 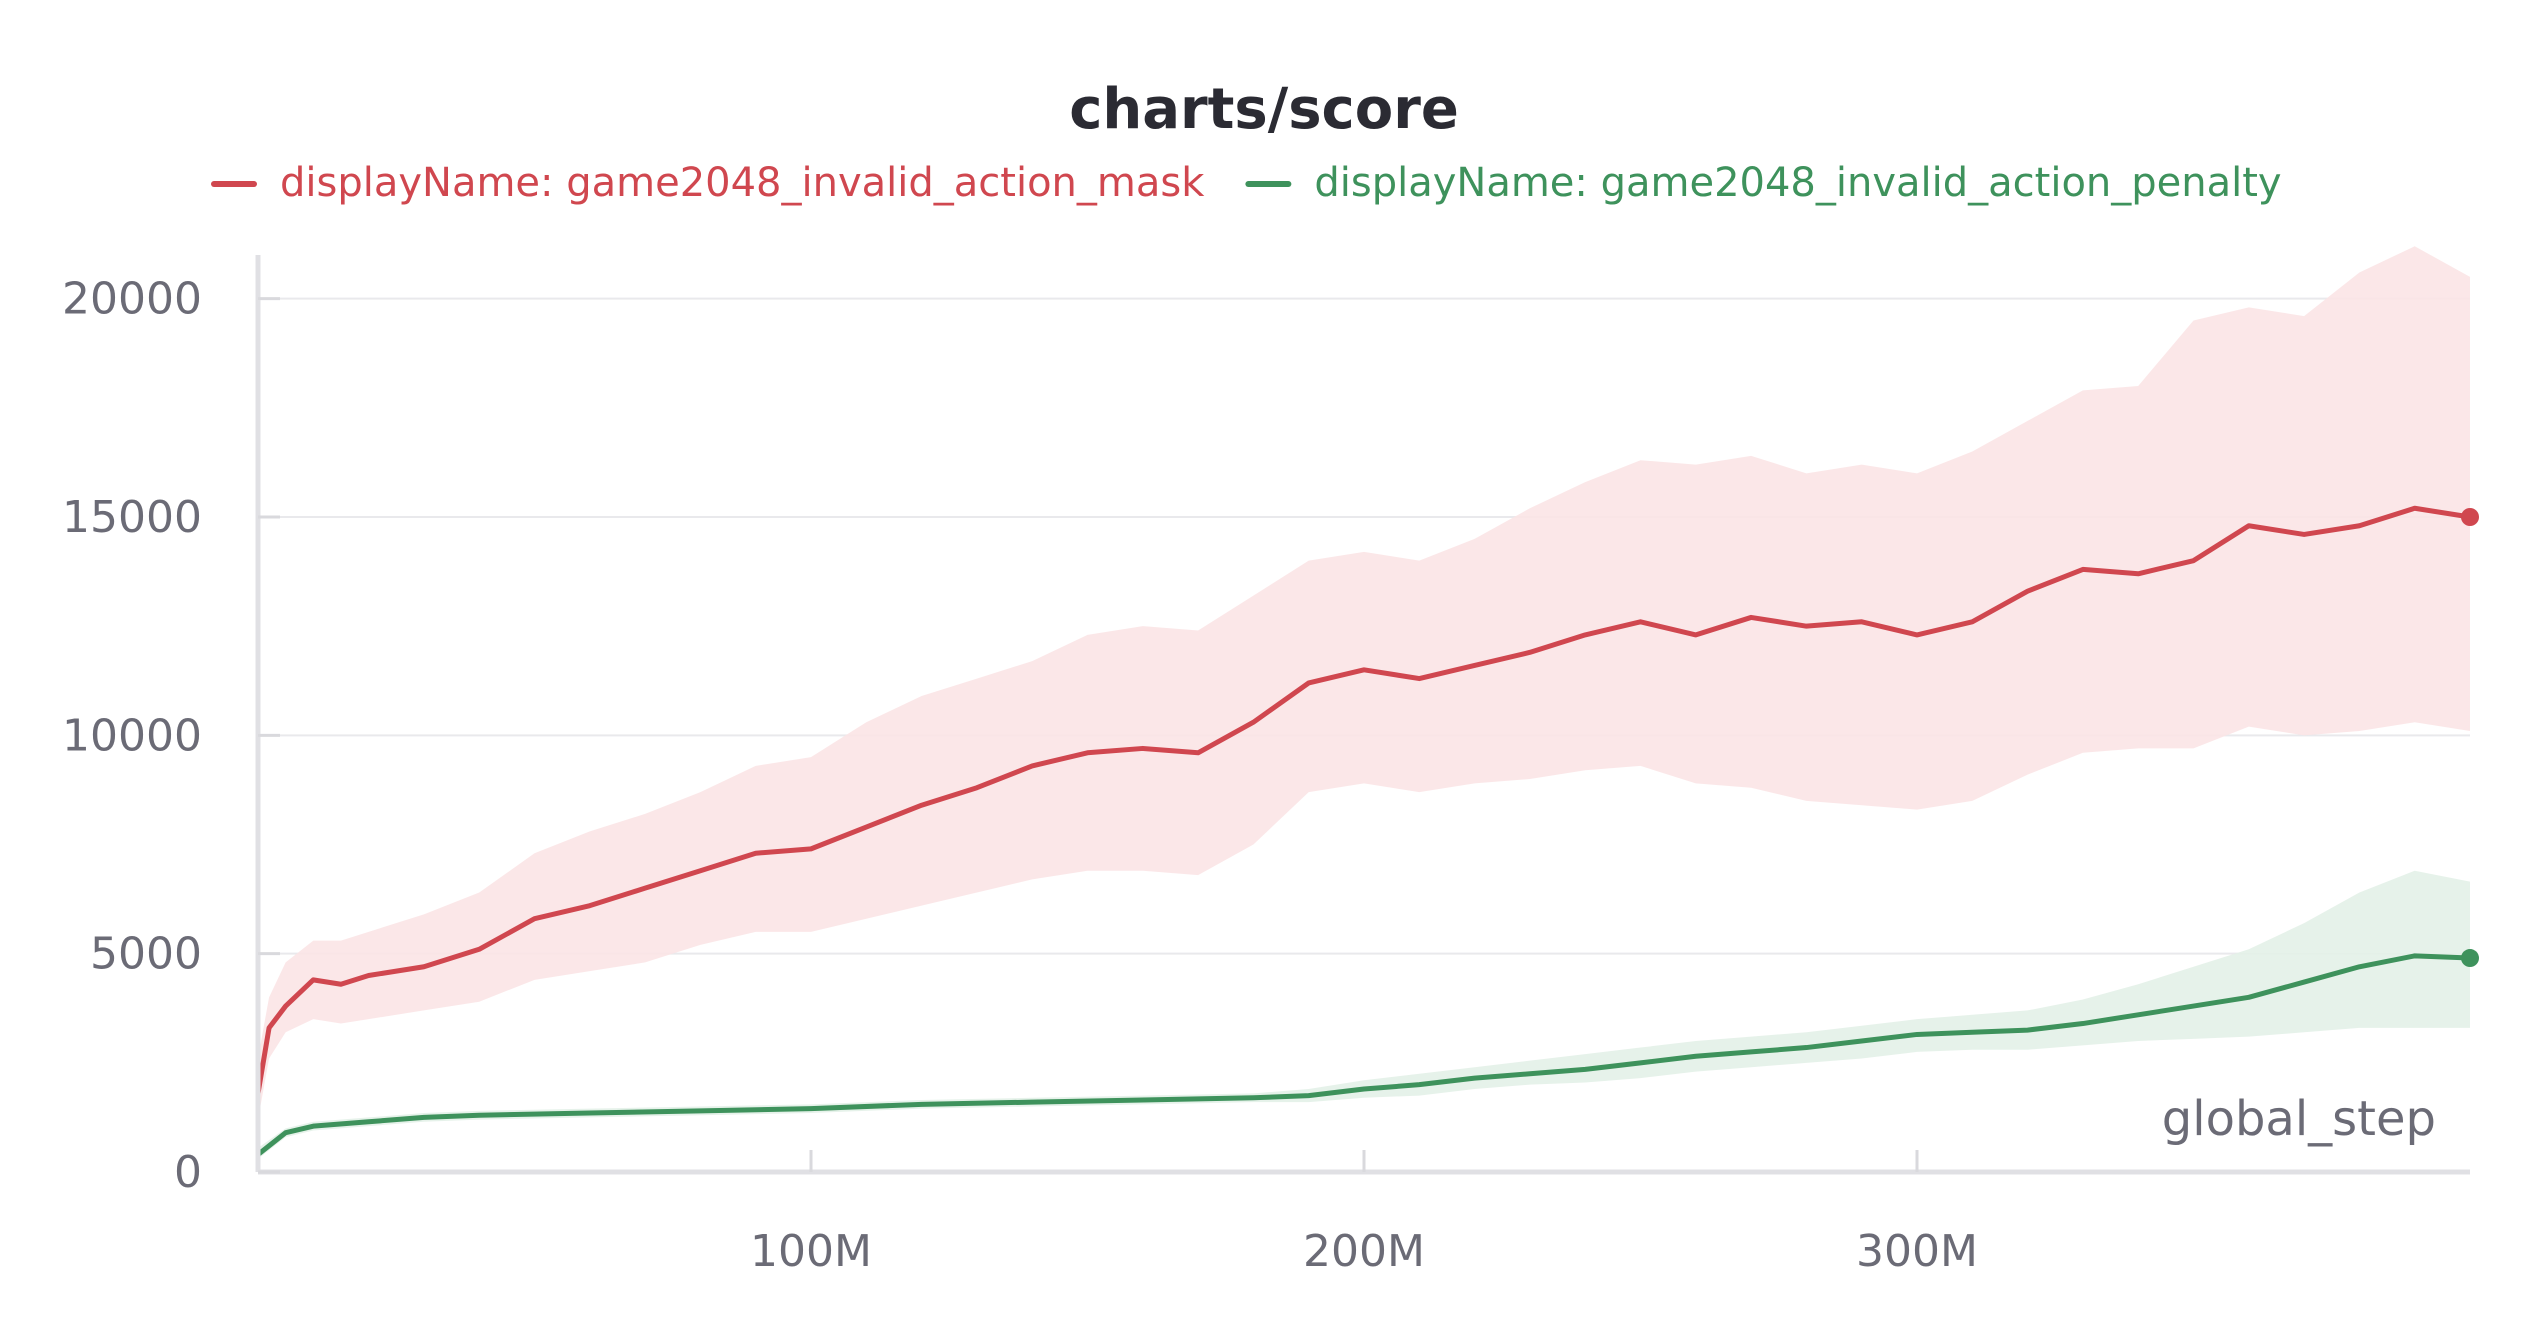 I want to click on x-axis-ticks: 100M 200M 300M, so click(x=1364, y=1213).